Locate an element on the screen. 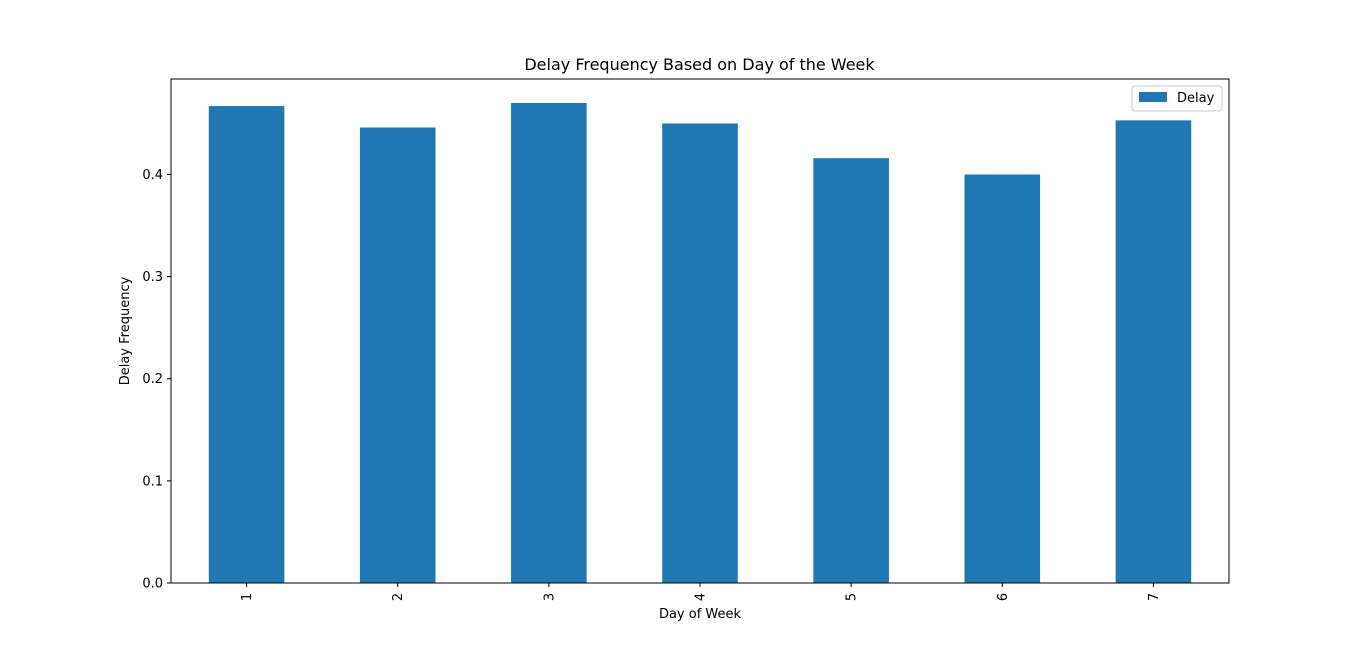 This screenshot has width=1366, height=655. x-tick-label: 3 is located at coordinates (549, 597).